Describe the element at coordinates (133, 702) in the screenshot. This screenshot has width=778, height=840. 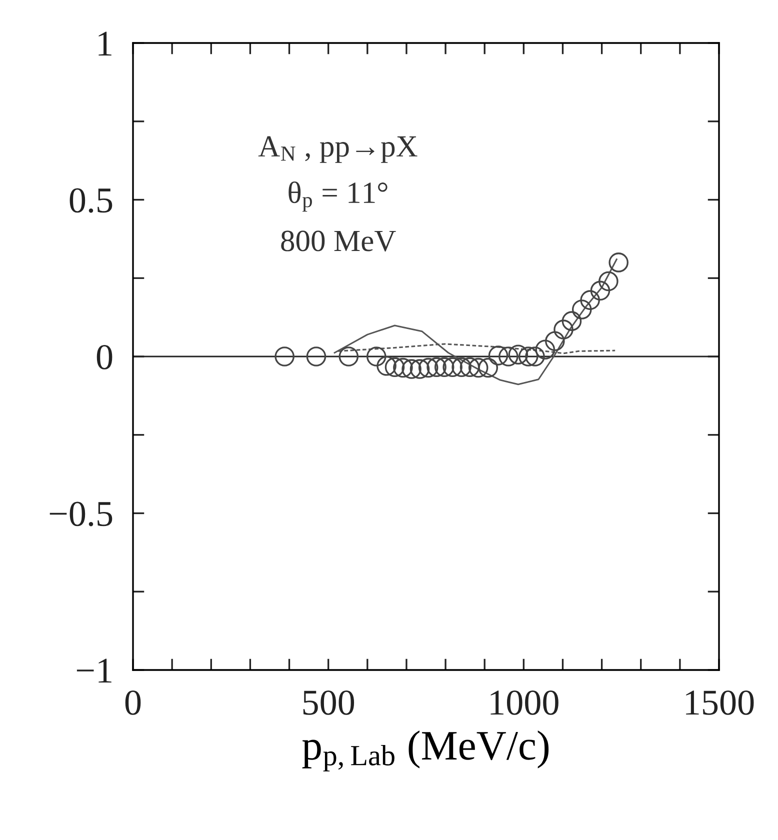
I see `x-tick-label: 0` at that location.